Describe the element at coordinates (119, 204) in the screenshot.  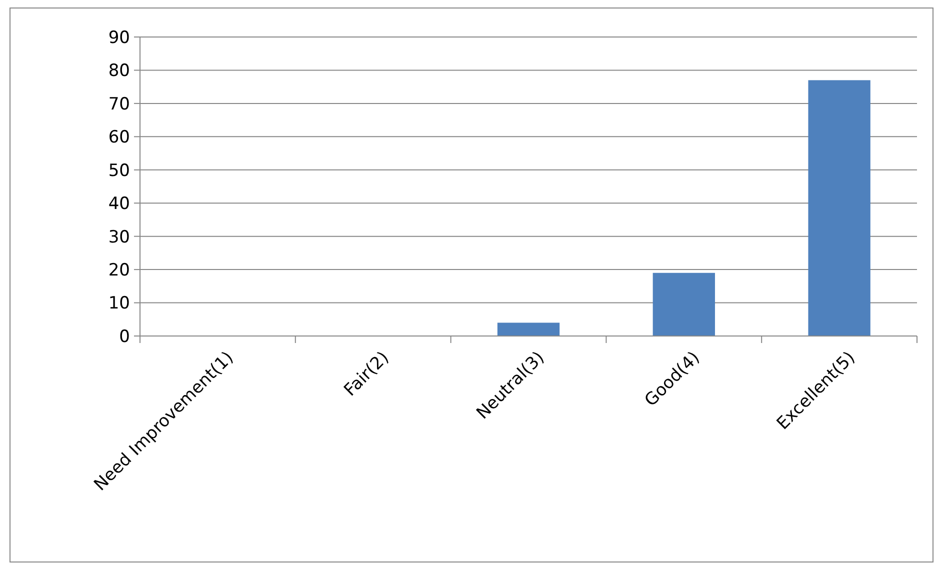
I see `y-tick-label: 40` at that location.